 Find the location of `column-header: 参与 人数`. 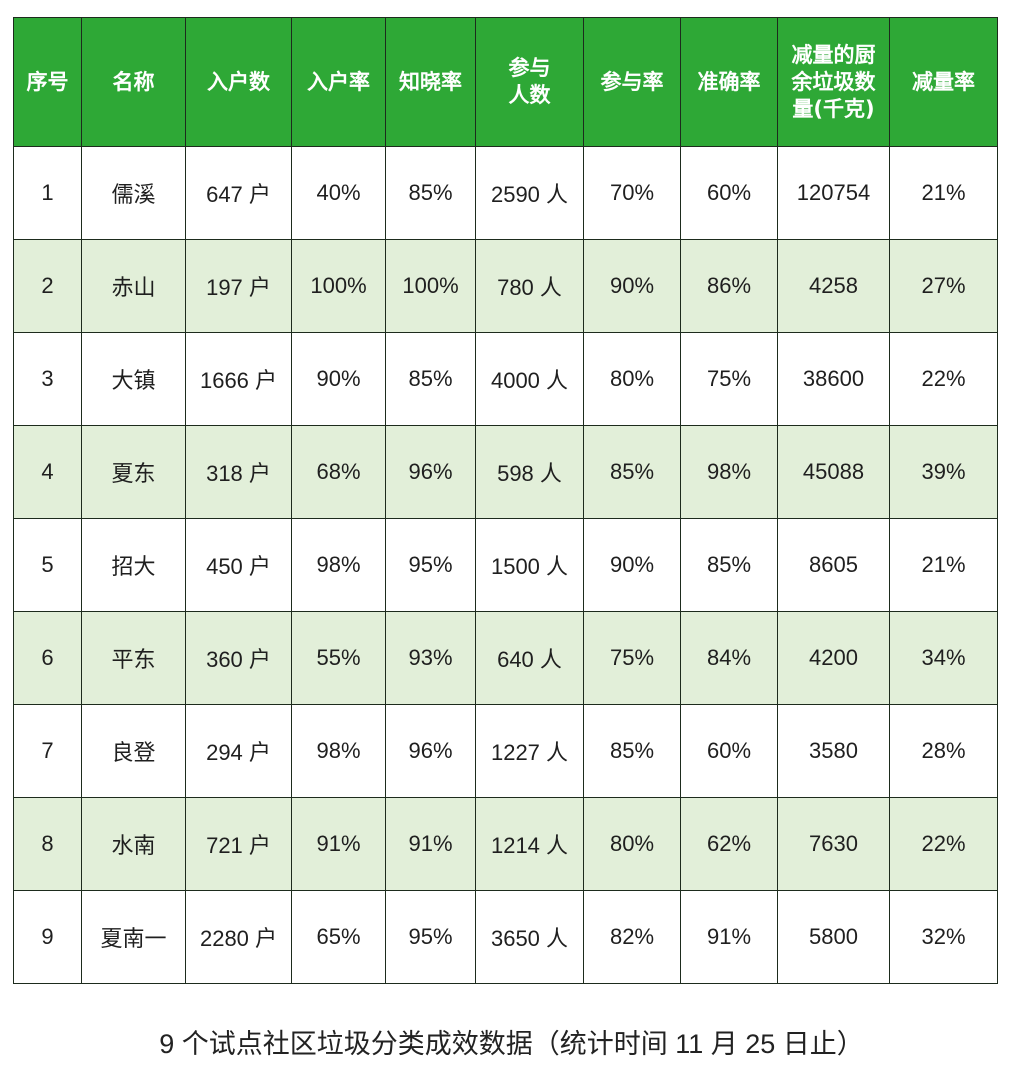

column-header: 参与 人数 is located at coordinates (529, 82).